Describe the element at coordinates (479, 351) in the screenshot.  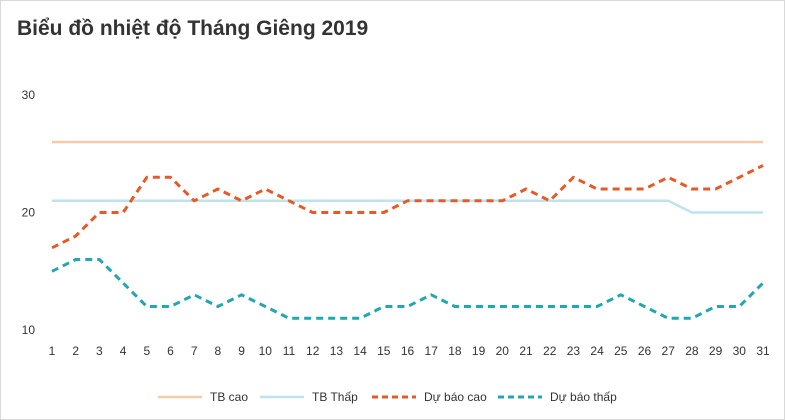
I see `x-tick-label: 19` at that location.